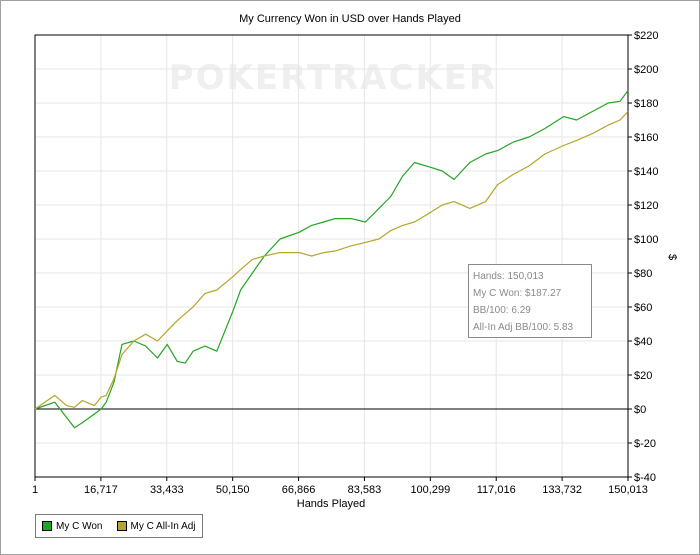 Image resolution: width=700 pixels, height=555 pixels. Describe the element at coordinates (646, 172) in the screenshot. I see `y-tick-label: $140` at that location.